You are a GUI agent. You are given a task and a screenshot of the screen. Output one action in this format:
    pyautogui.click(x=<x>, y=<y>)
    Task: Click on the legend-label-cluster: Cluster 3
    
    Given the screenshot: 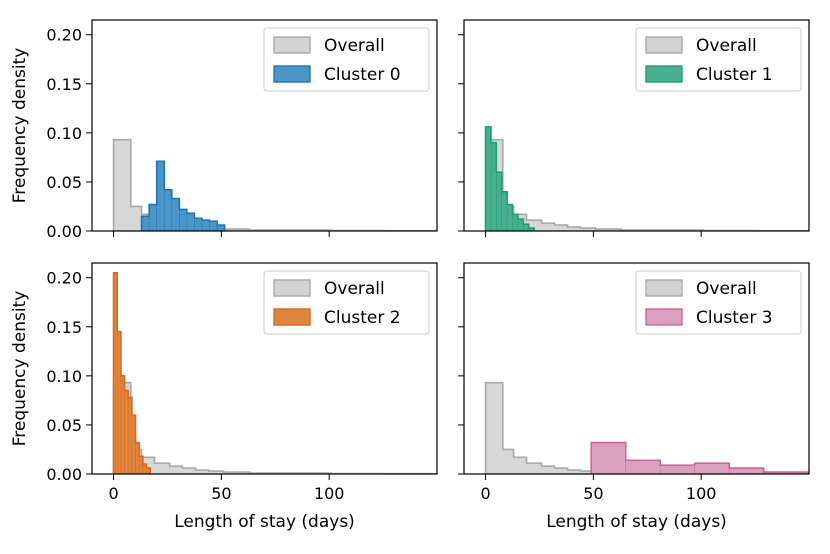 What is the action you would take?
    pyautogui.click(x=734, y=318)
    